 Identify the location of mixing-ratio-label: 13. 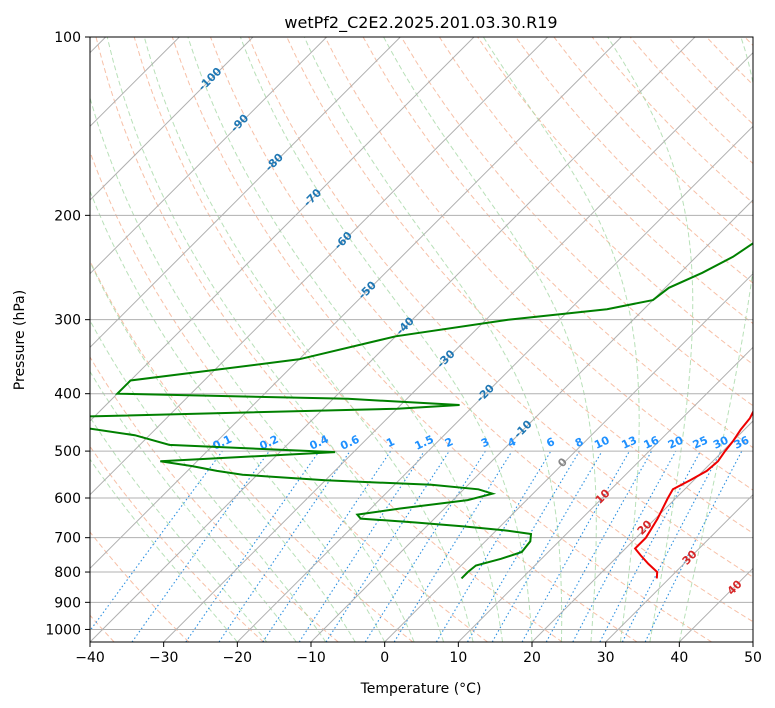
(629, 443).